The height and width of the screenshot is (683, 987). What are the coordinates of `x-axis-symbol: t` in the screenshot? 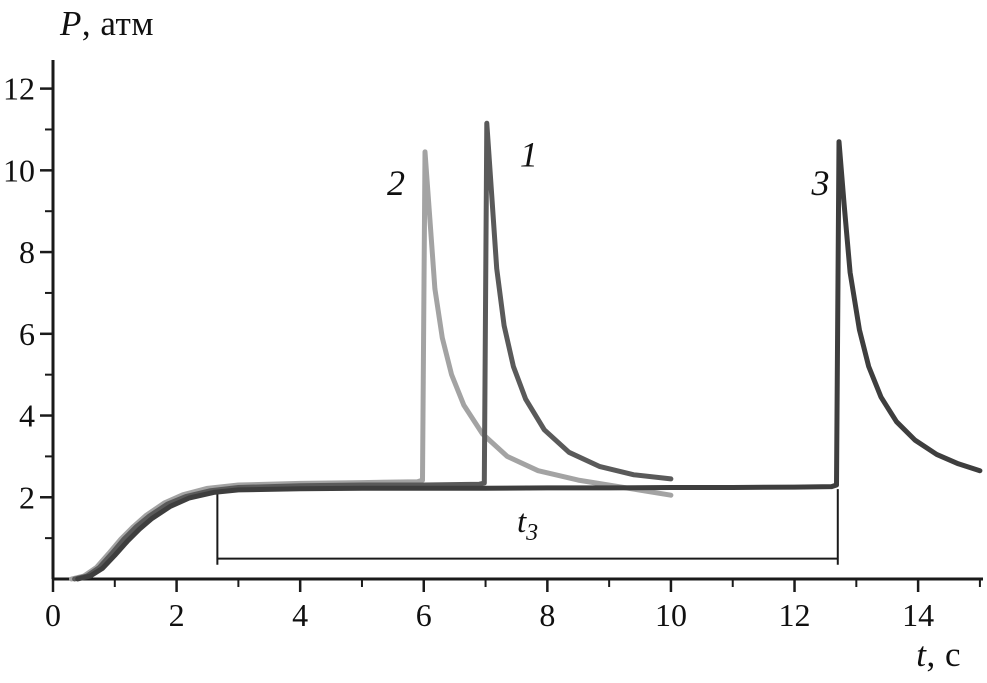 It's located at (921, 654).